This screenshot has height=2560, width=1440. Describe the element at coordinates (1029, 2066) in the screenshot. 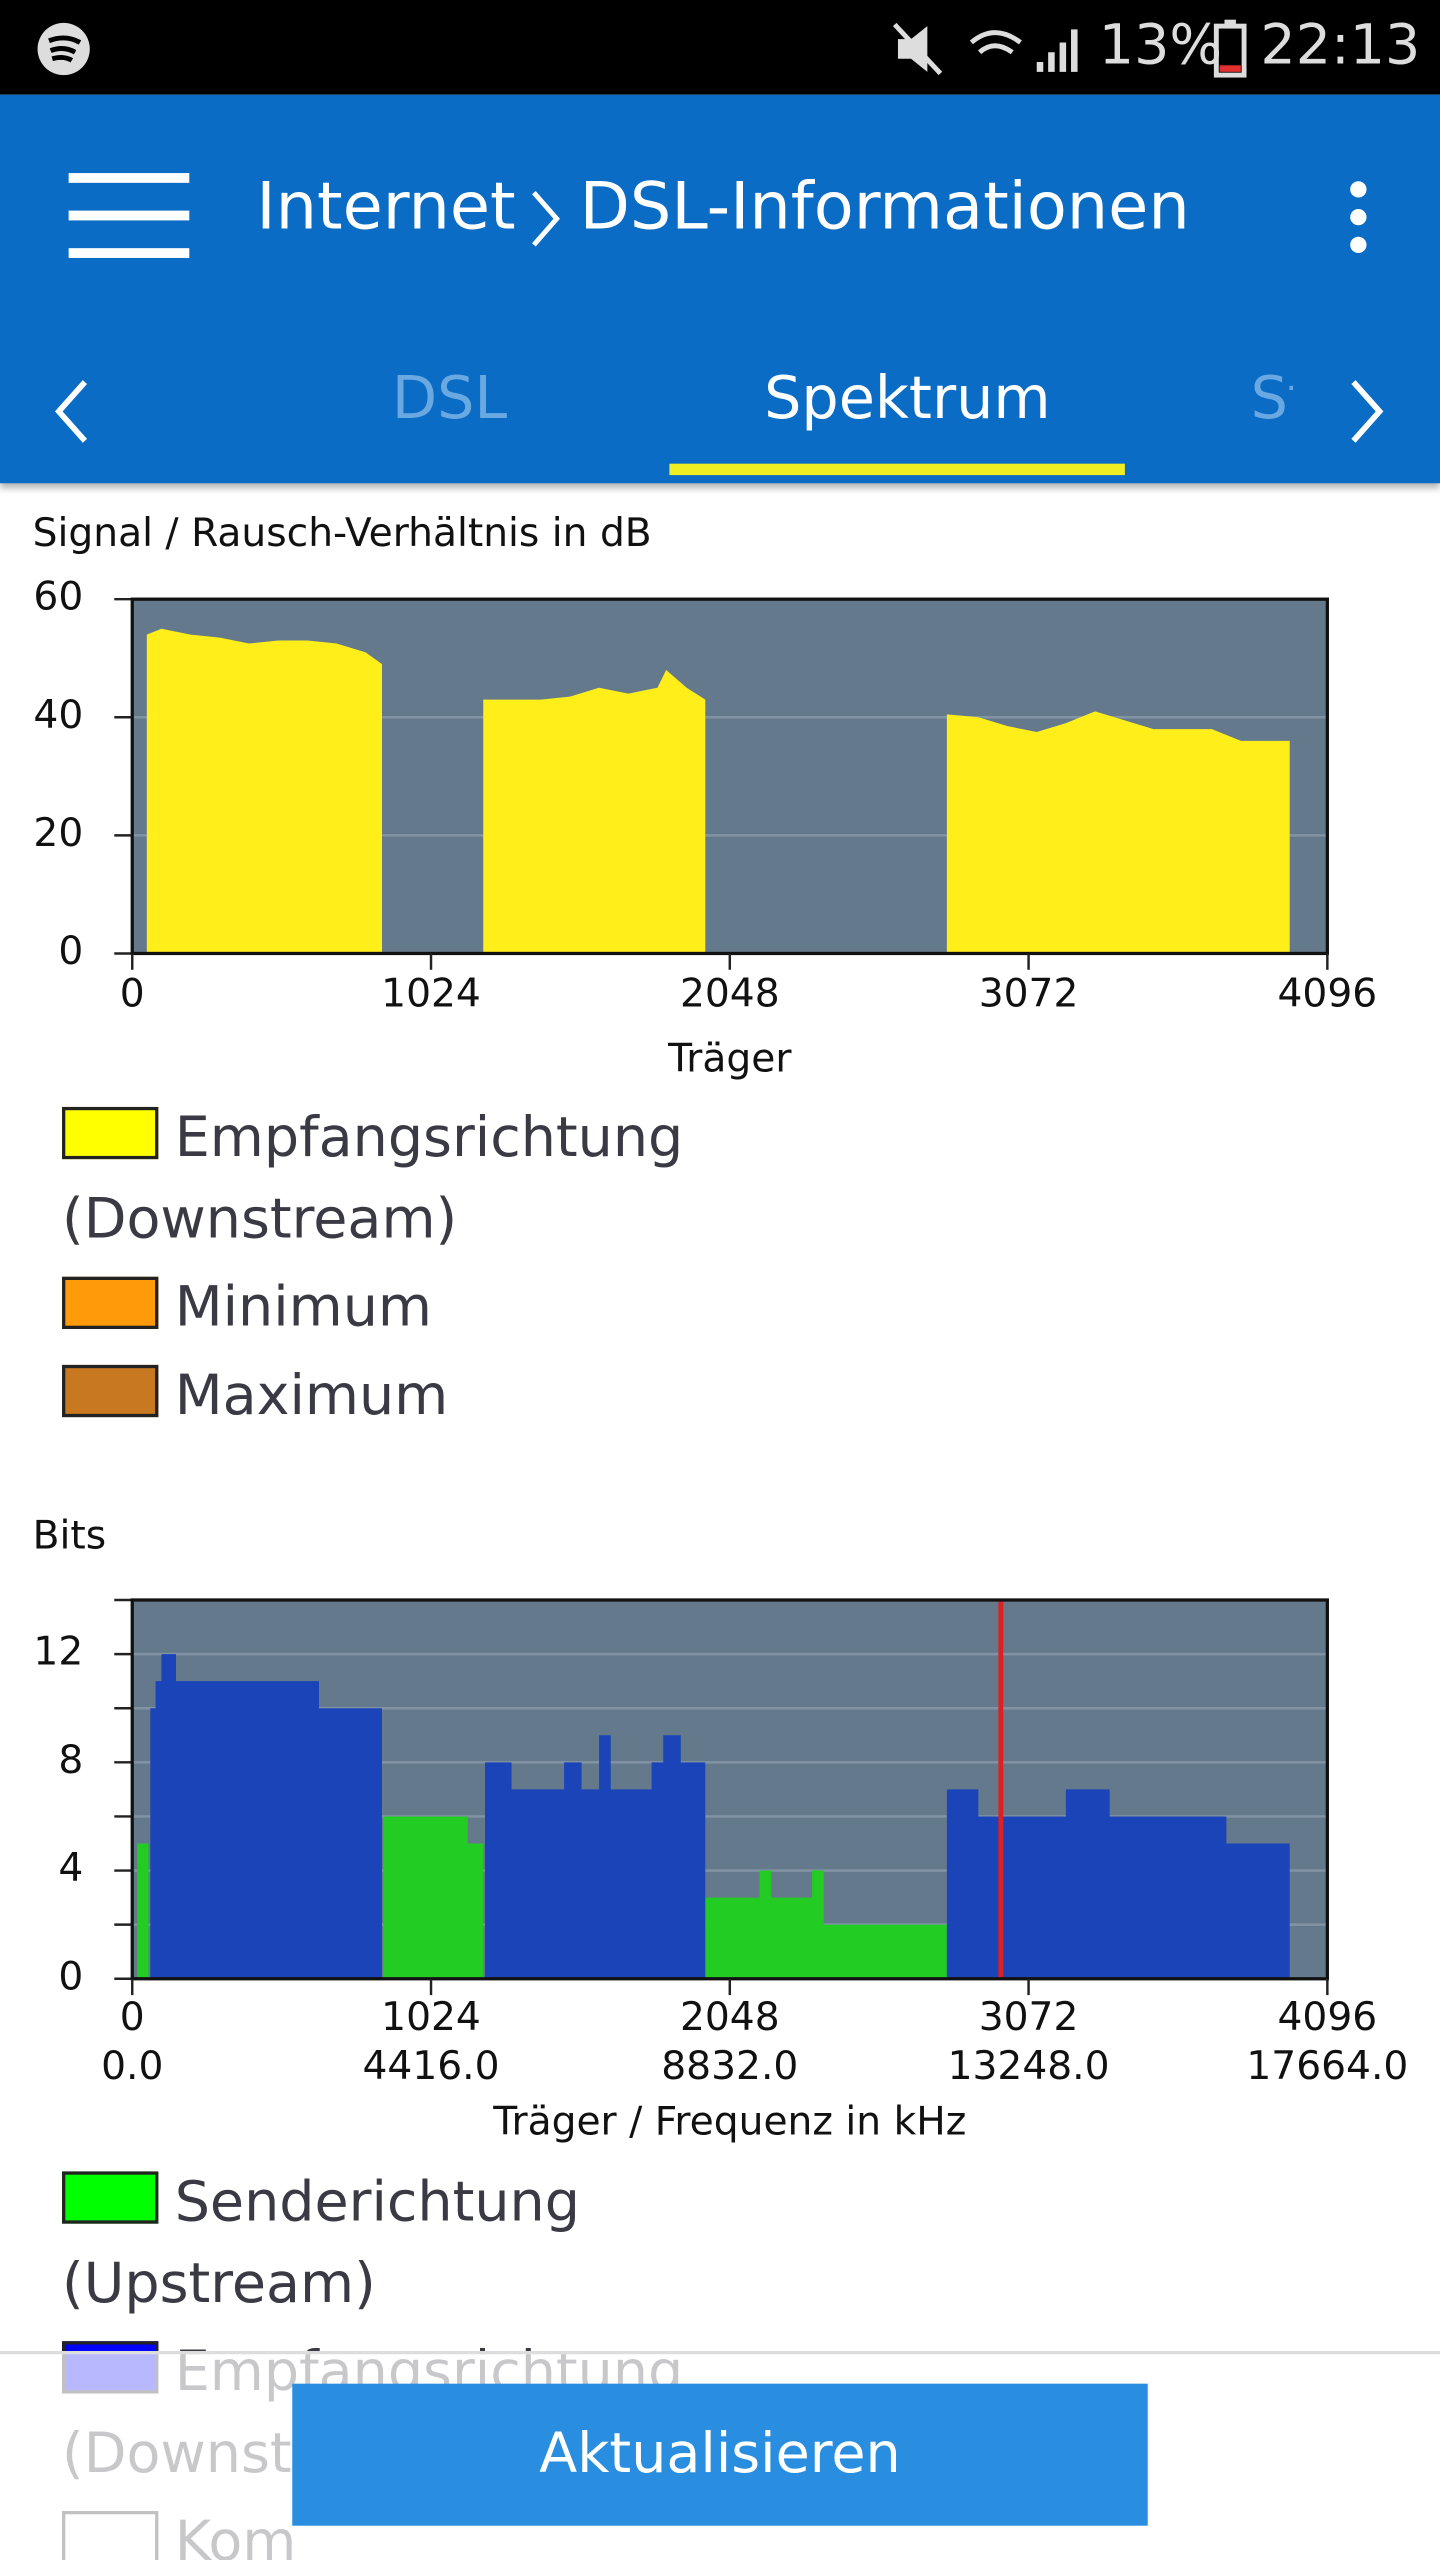

I see `x-freq-label: 13248.0` at that location.